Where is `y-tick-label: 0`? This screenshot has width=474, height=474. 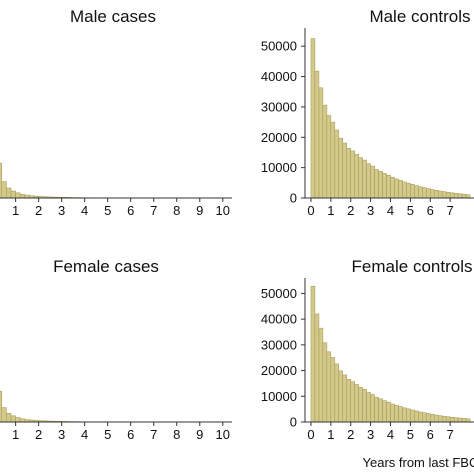 y-tick-label: 0 is located at coordinates (293, 198).